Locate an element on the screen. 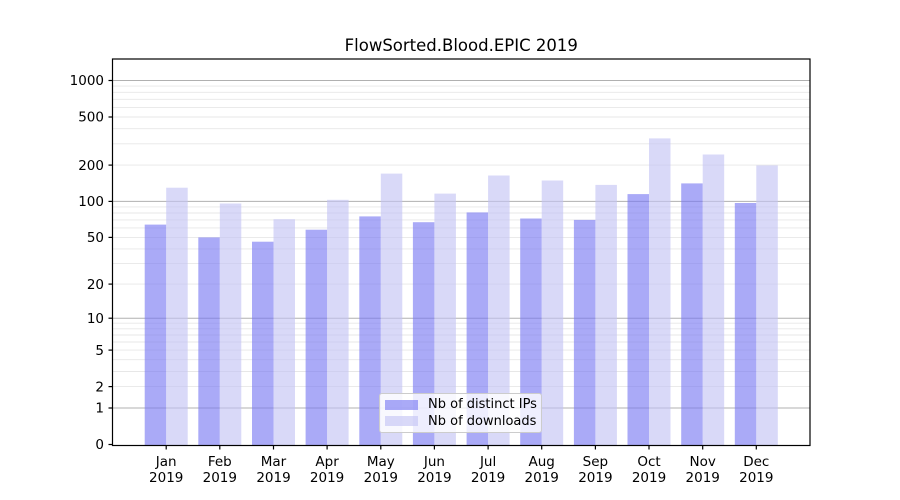 The height and width of the screenshot is (500, 900). bar-apr-s1 is located at coordinates (338, 322).